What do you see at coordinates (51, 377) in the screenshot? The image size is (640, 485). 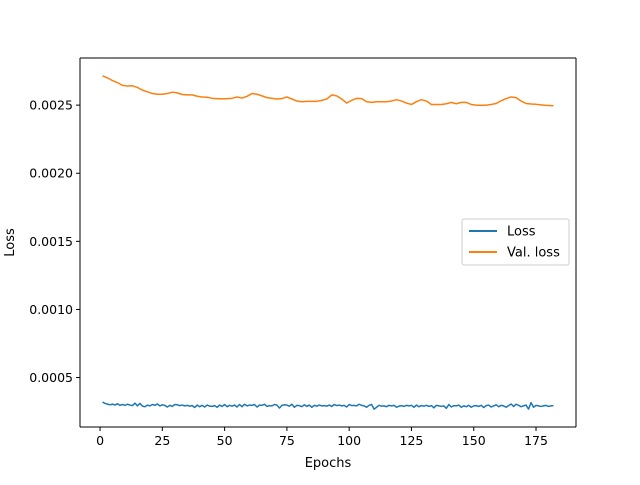 I see `y-tick-label: 0.0005` at bounding box center [51, 377].